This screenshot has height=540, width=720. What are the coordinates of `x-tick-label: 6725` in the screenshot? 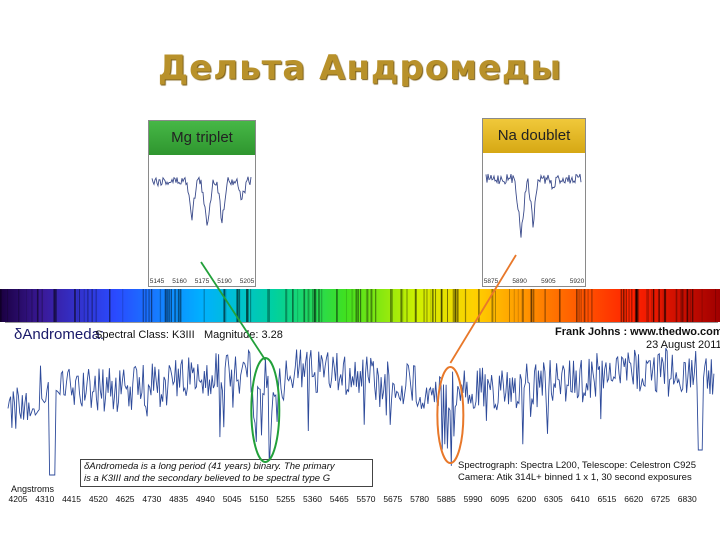 It's located at (660, 499).